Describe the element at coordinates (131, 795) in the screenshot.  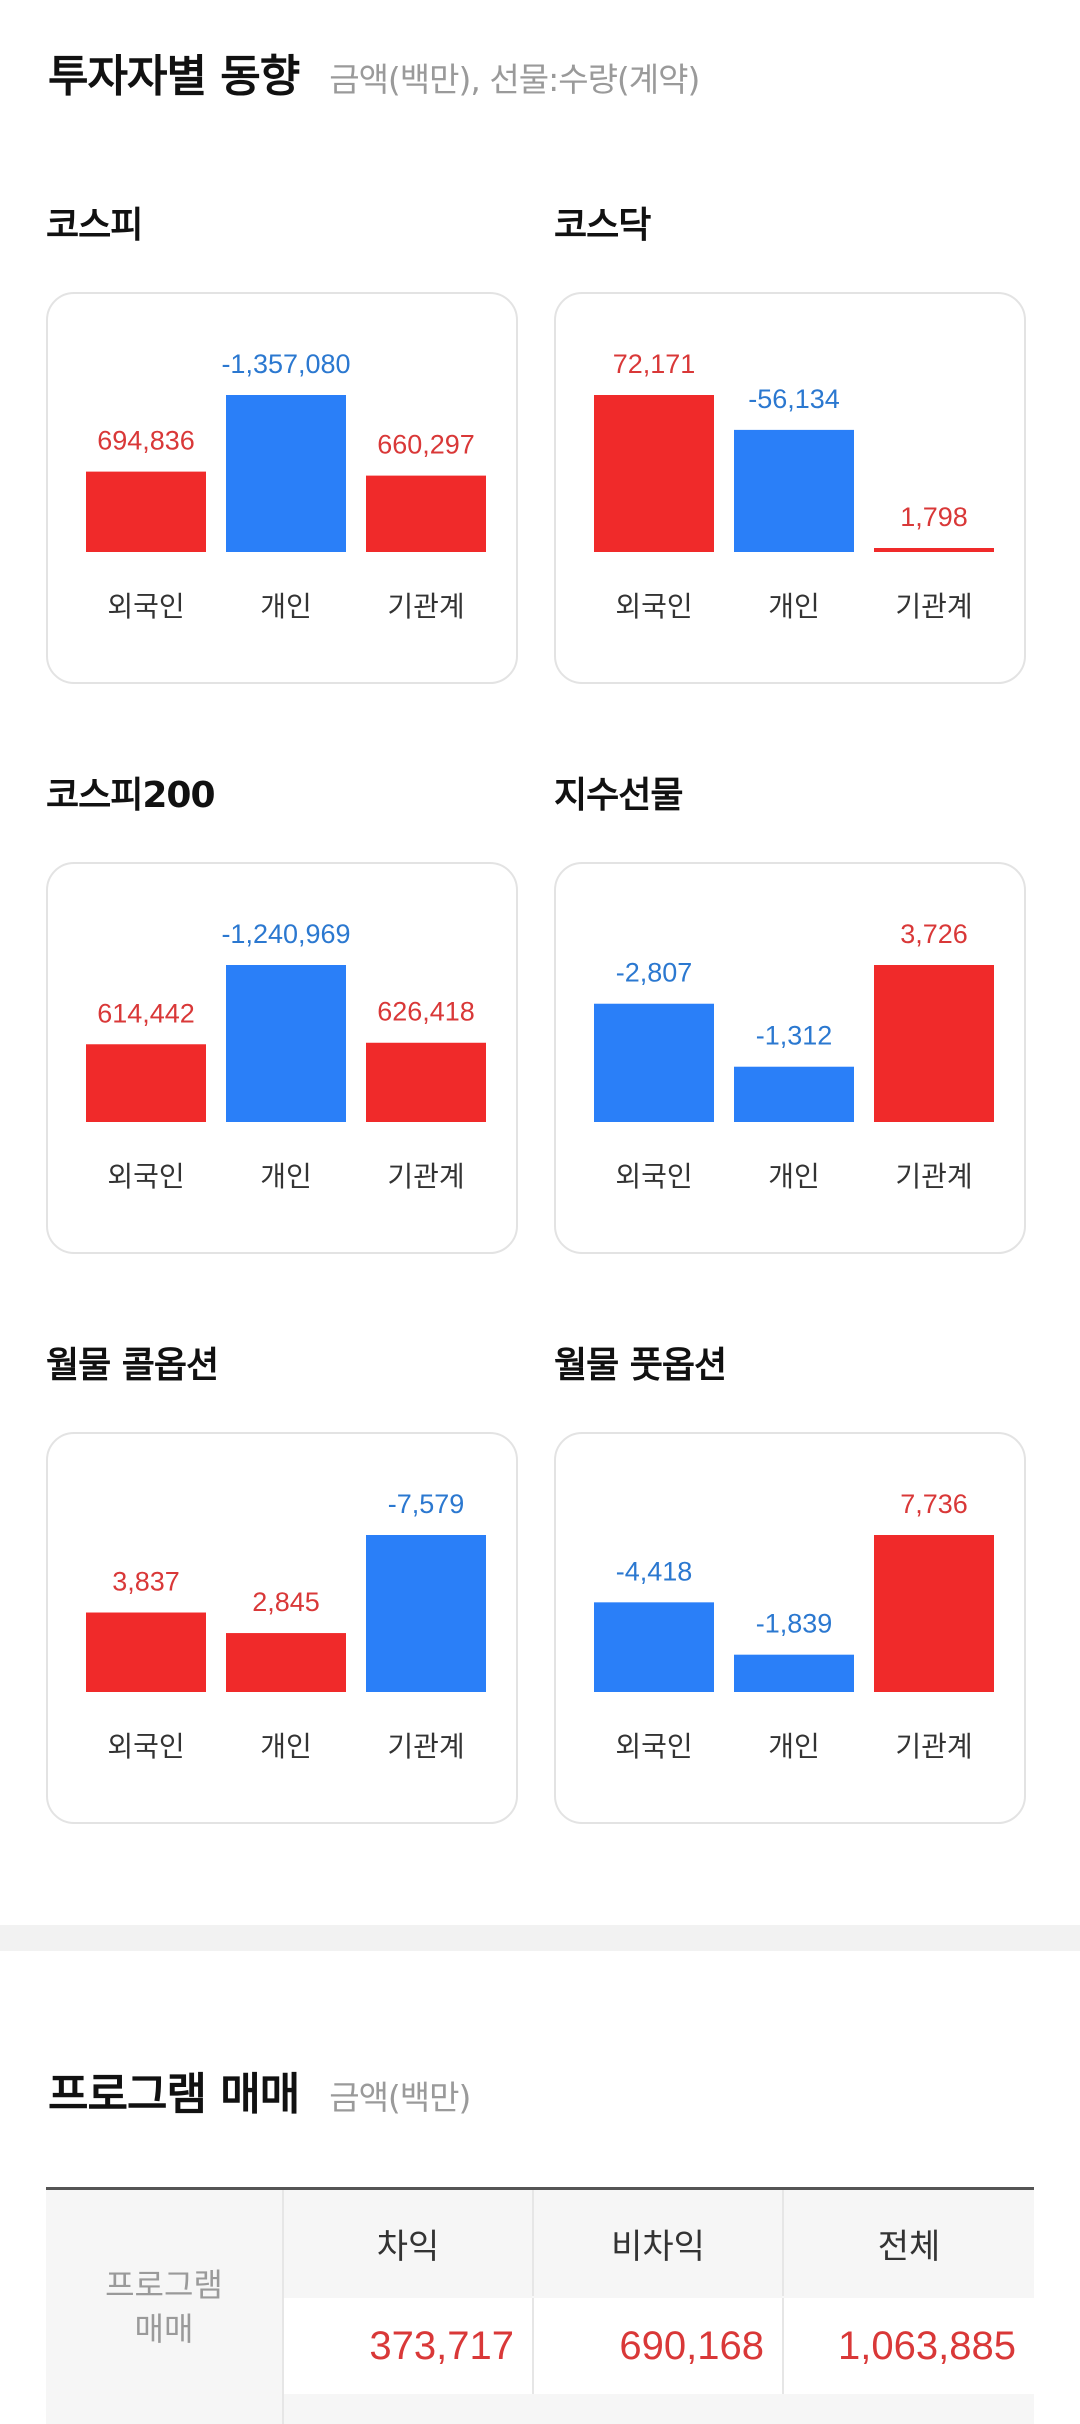
I see `chart-title-3: 코스피200` at that location.